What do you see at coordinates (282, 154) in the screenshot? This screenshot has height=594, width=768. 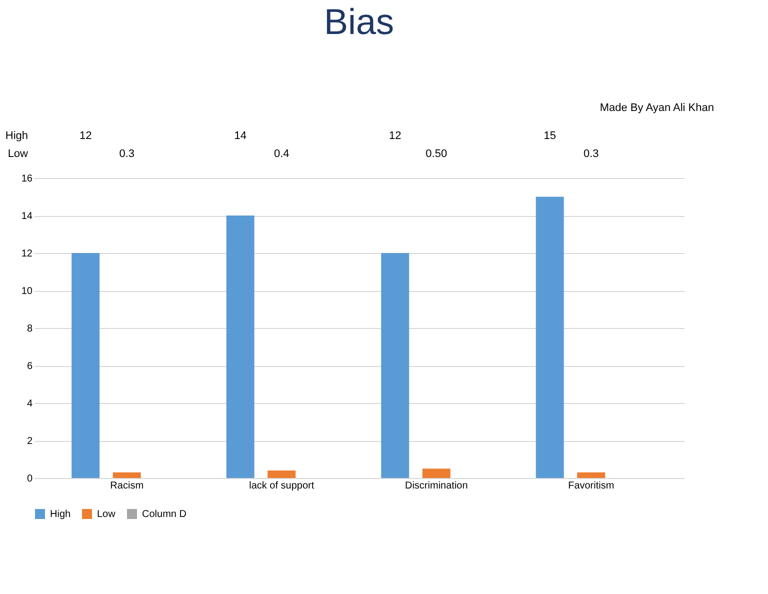 I see `data-label: 0.4` at bounding box center [282, 154].